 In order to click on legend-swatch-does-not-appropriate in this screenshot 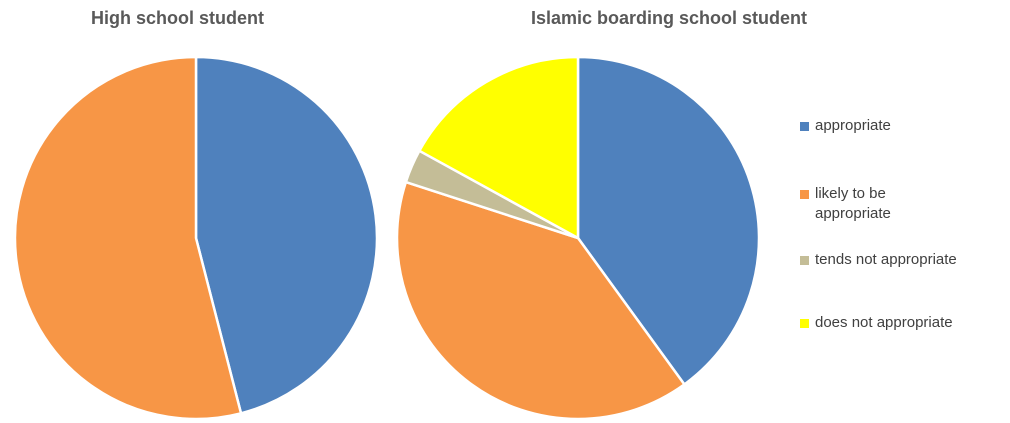, I will do `click(804, 323)`.